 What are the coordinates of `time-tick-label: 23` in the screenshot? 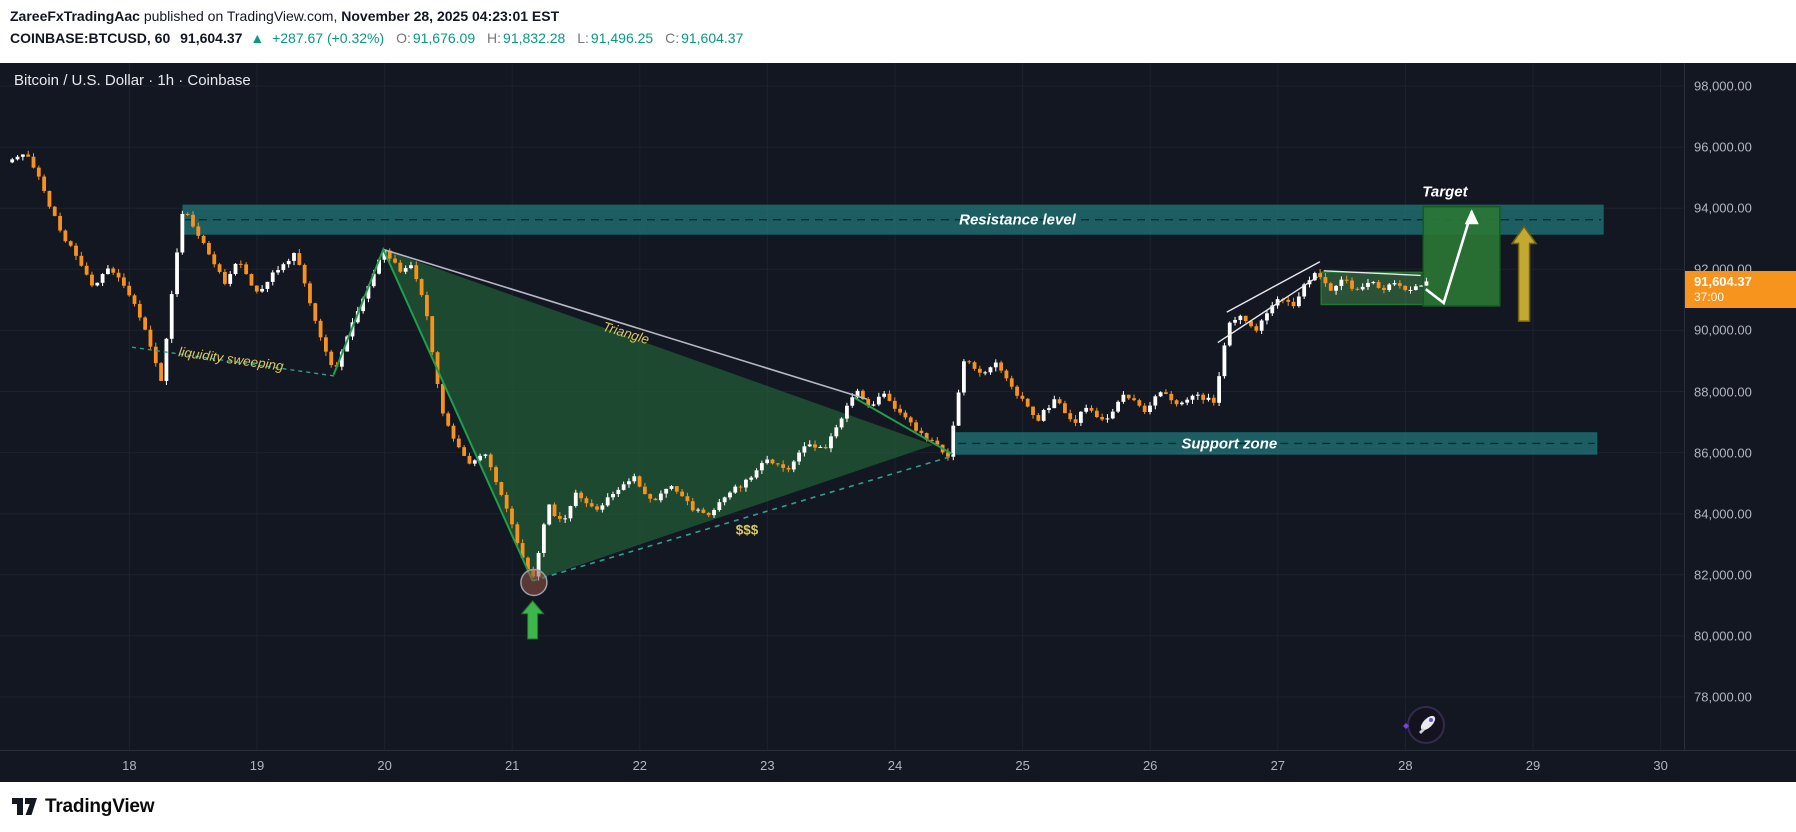 It's located at (767, 765).